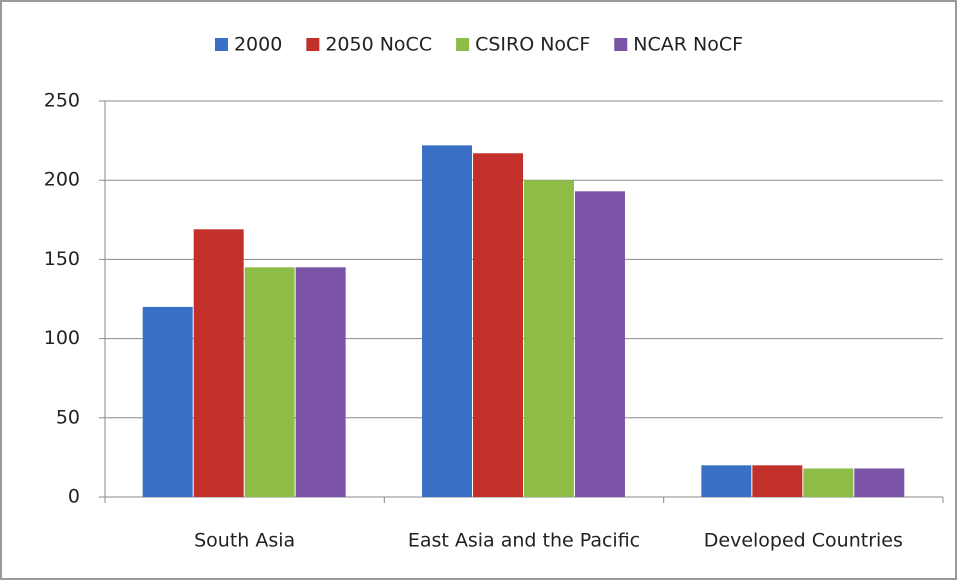 The height and width of the screenshot is (581, 958). I want to click on y-tick-label: 150, so click(62, 259).